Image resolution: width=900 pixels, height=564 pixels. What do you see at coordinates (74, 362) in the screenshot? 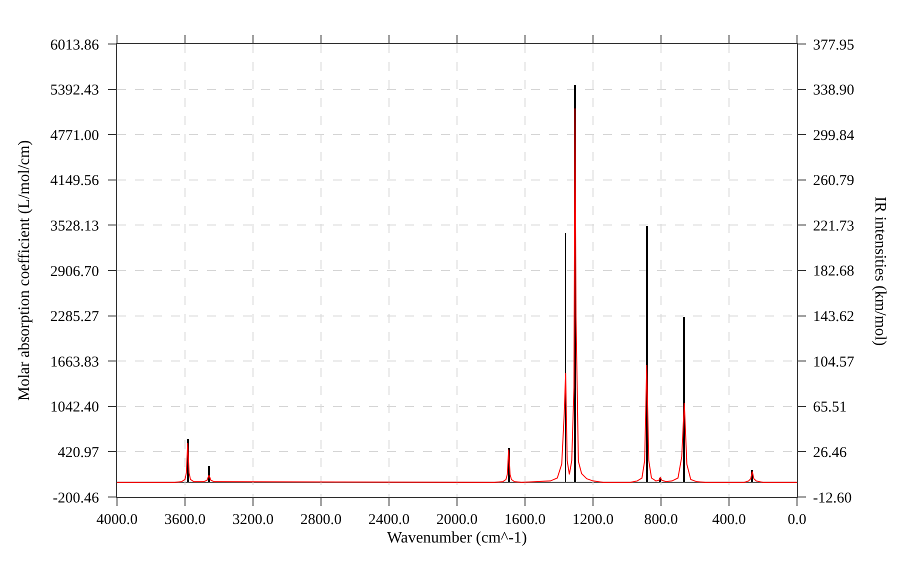
I see `y-tick-label: 1663.83` at bounding box center [74, 362].